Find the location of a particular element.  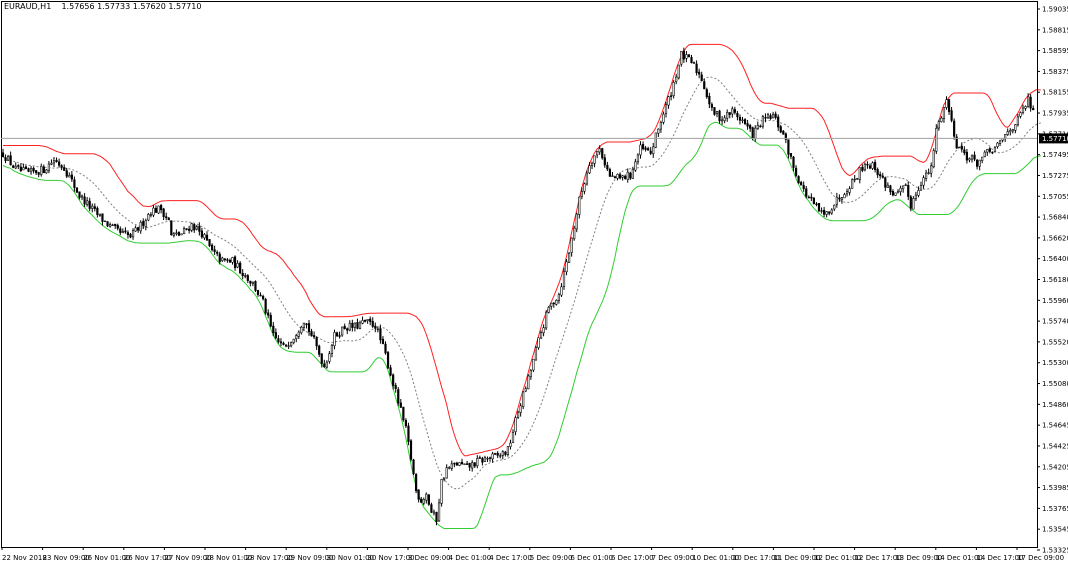

x-tick-label: 10 Dec 17:00 is located at coordinates (756, 558).